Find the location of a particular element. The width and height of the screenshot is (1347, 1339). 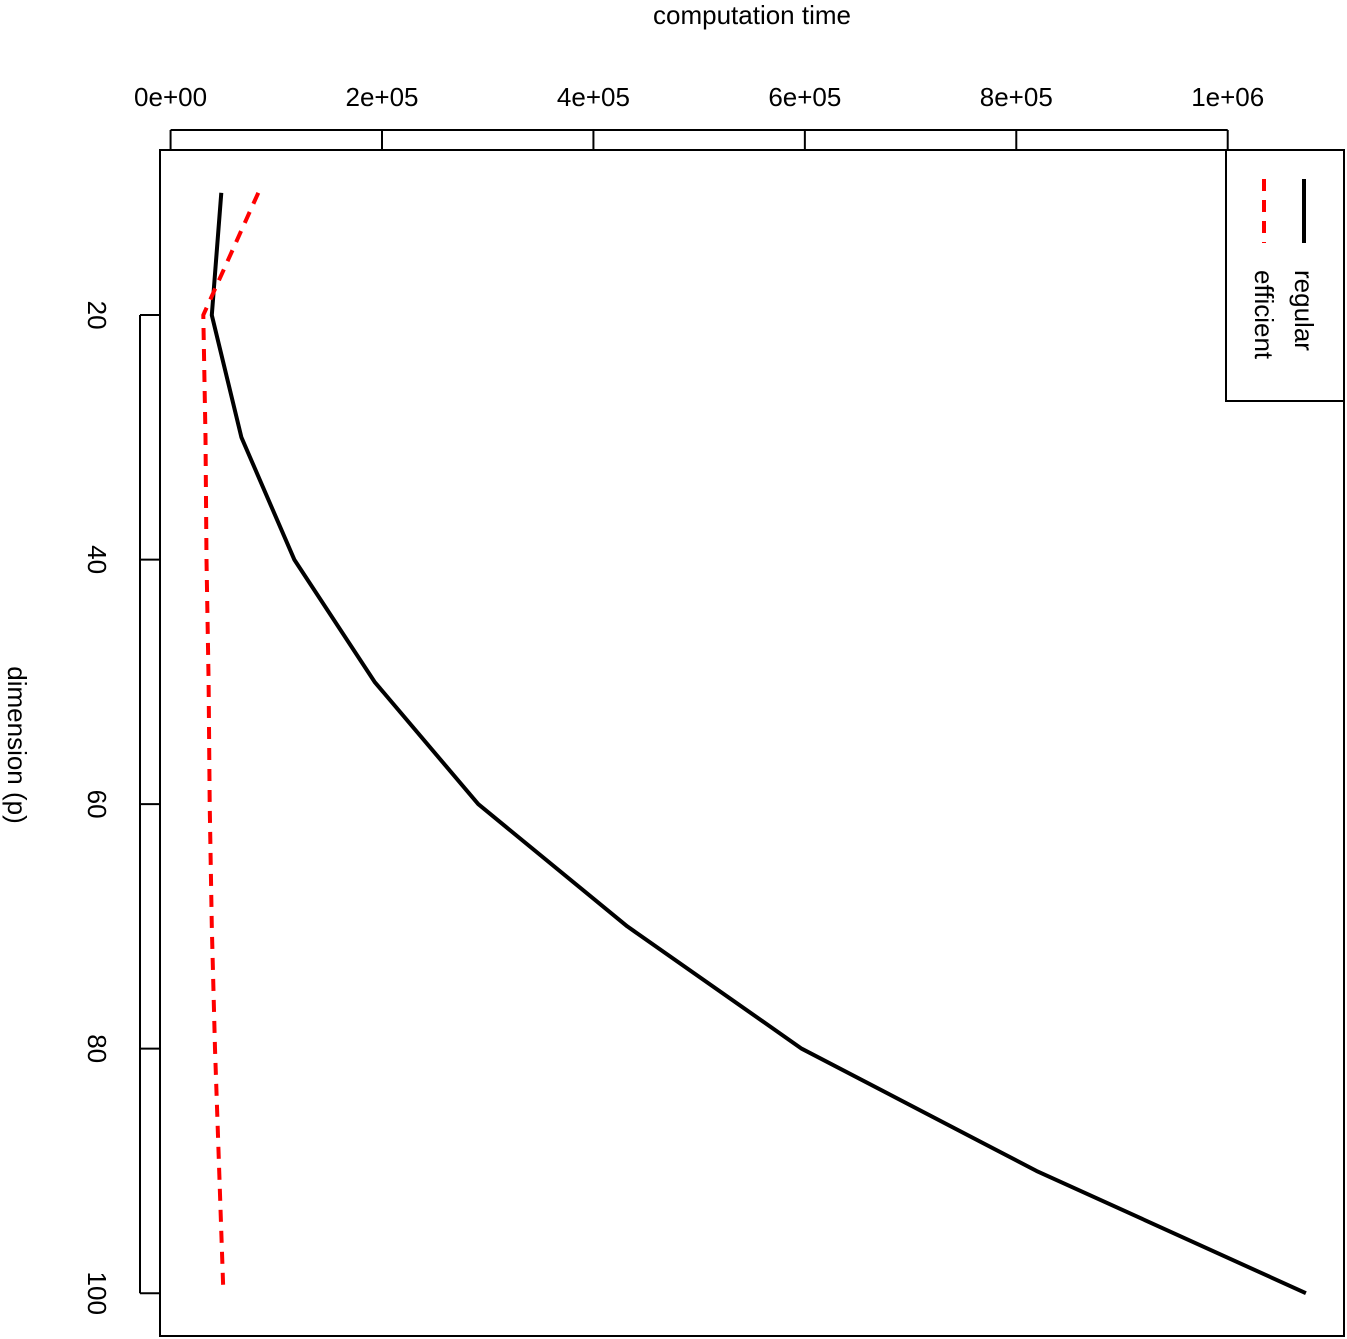

value-tick-label: 6e+05 is located at coordinates (804, 97).